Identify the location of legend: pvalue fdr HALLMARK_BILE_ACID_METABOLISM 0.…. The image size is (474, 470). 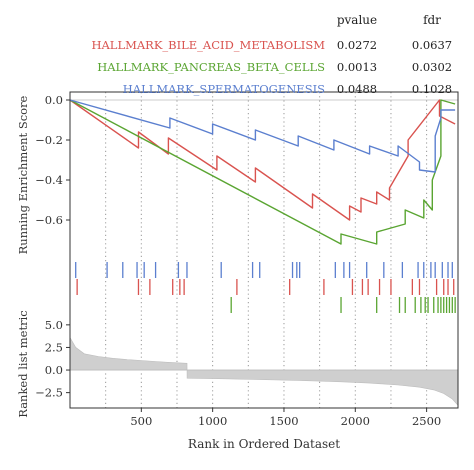
(271, 54).